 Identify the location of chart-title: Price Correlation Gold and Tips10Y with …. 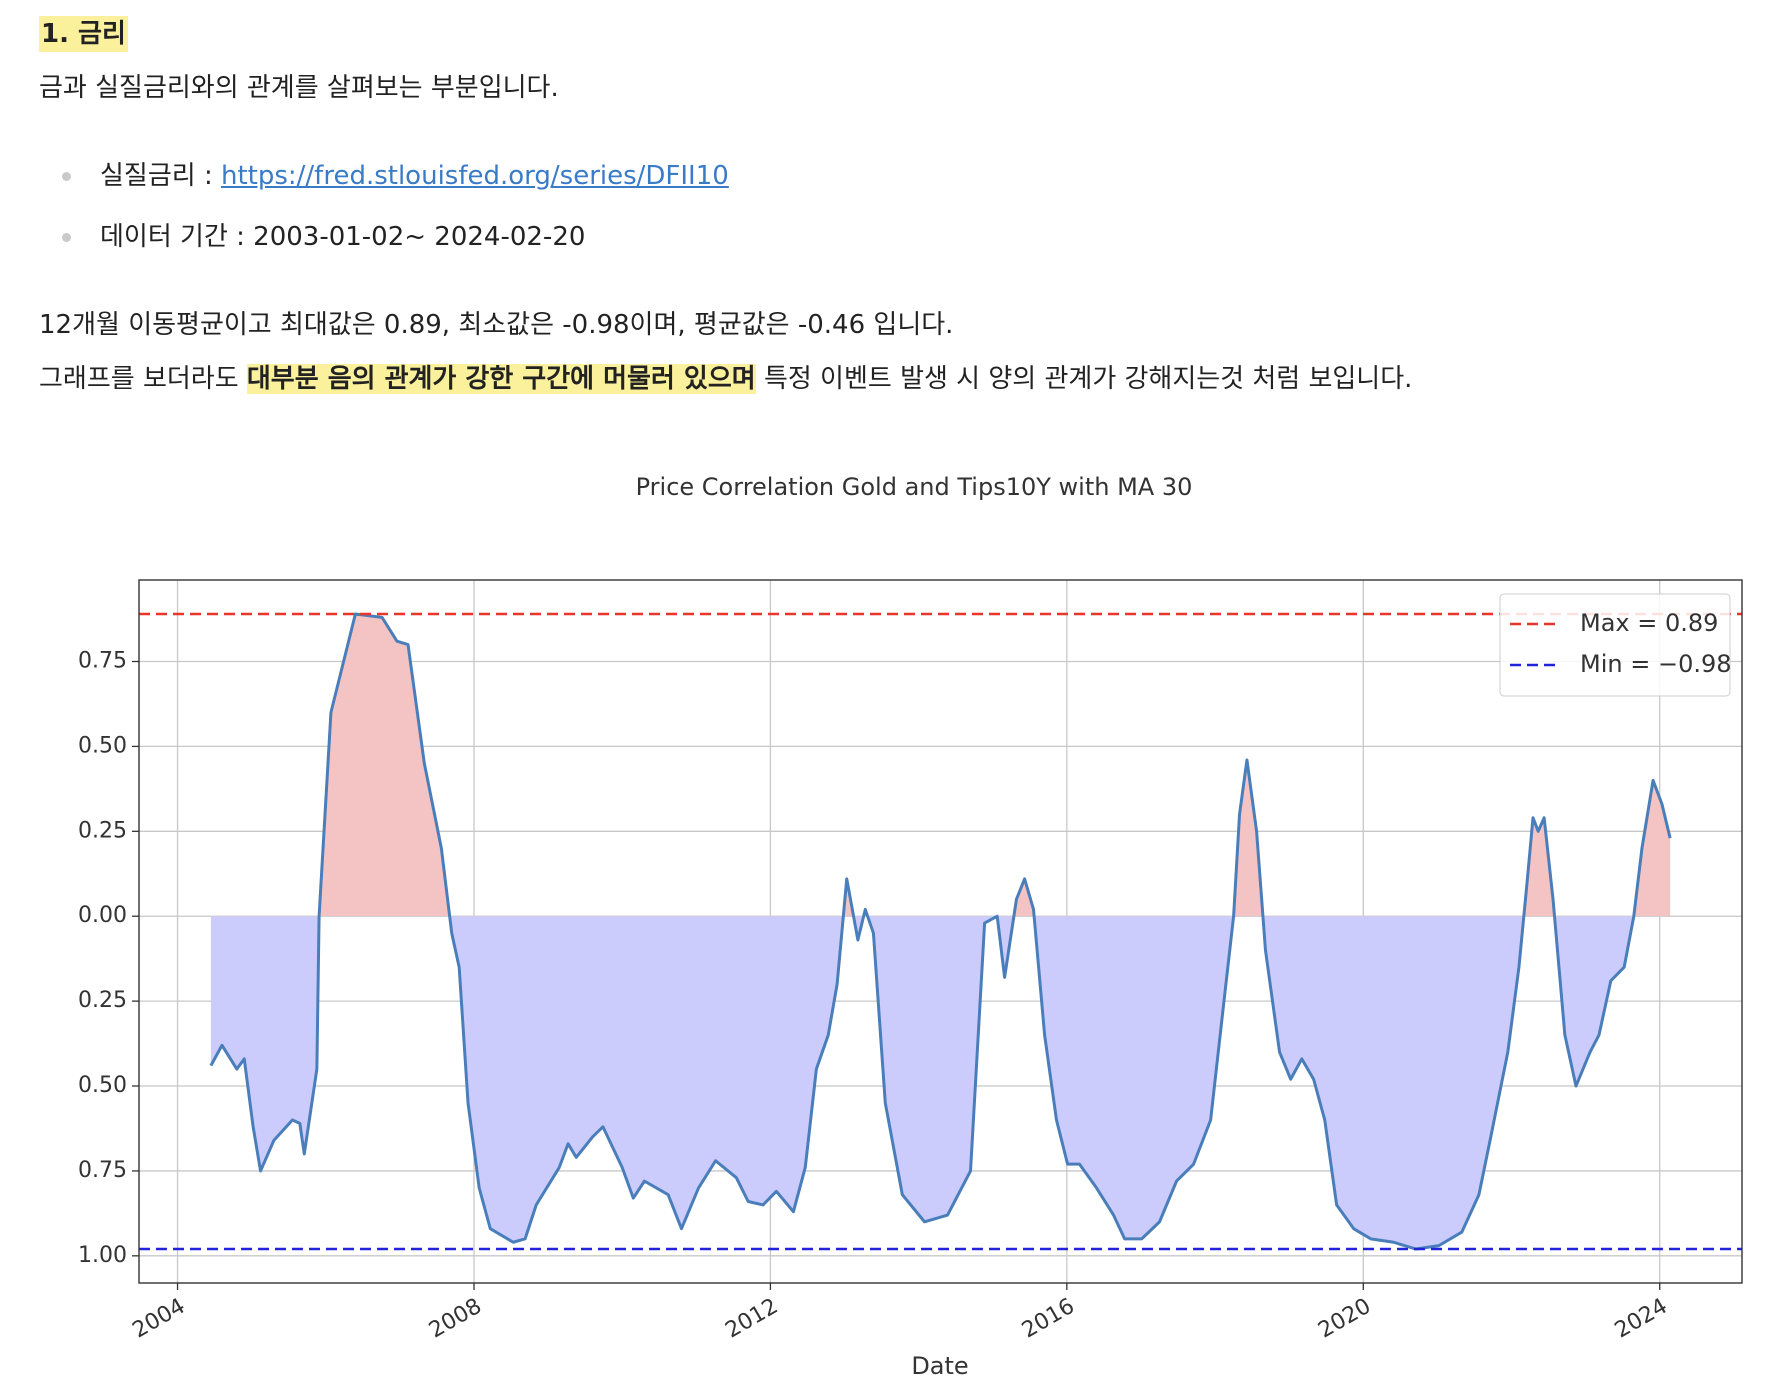
(914, 487).